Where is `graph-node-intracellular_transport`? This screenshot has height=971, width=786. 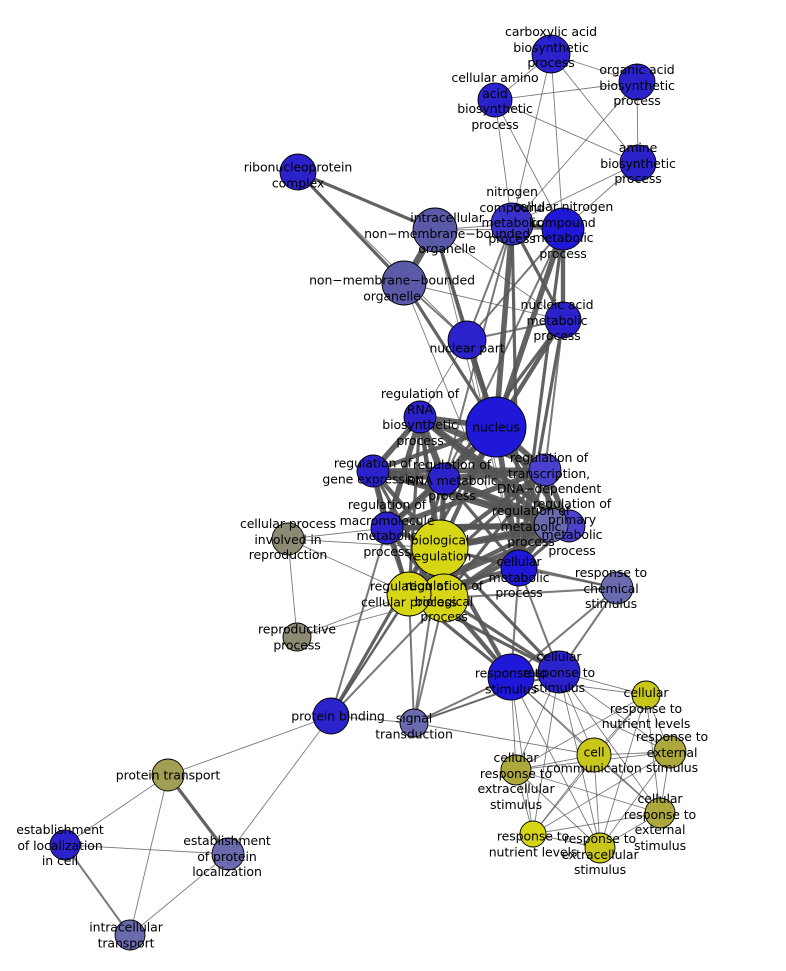
graph-node-intracellular_transport is located at coordinates (130, 935).